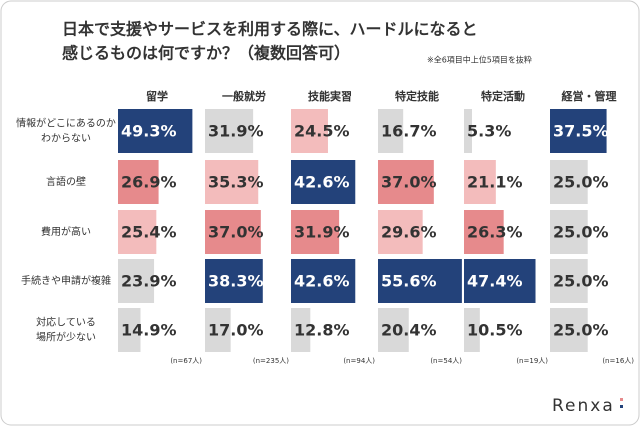  I want to click on chart-title: 日本で支援やサービスを利用する際に、ハードルになると, so click(270, 29).